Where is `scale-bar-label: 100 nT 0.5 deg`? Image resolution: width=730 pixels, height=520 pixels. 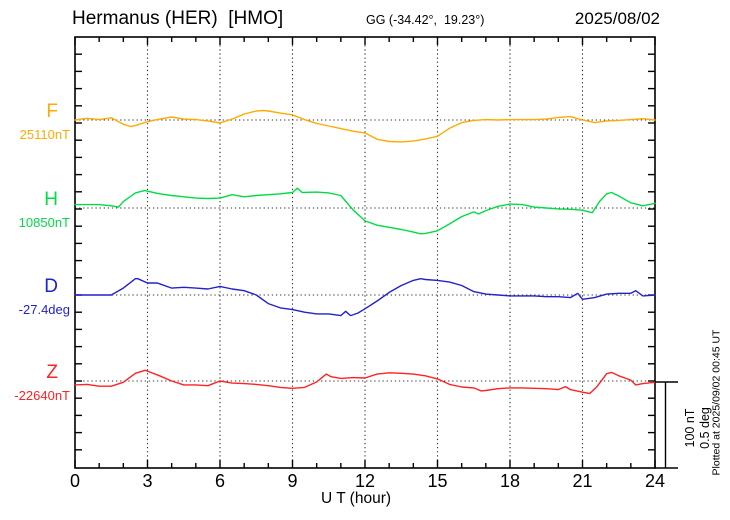
scale-bar-label: 100 nT 0.5 deg is located at coordinates (698, 428).